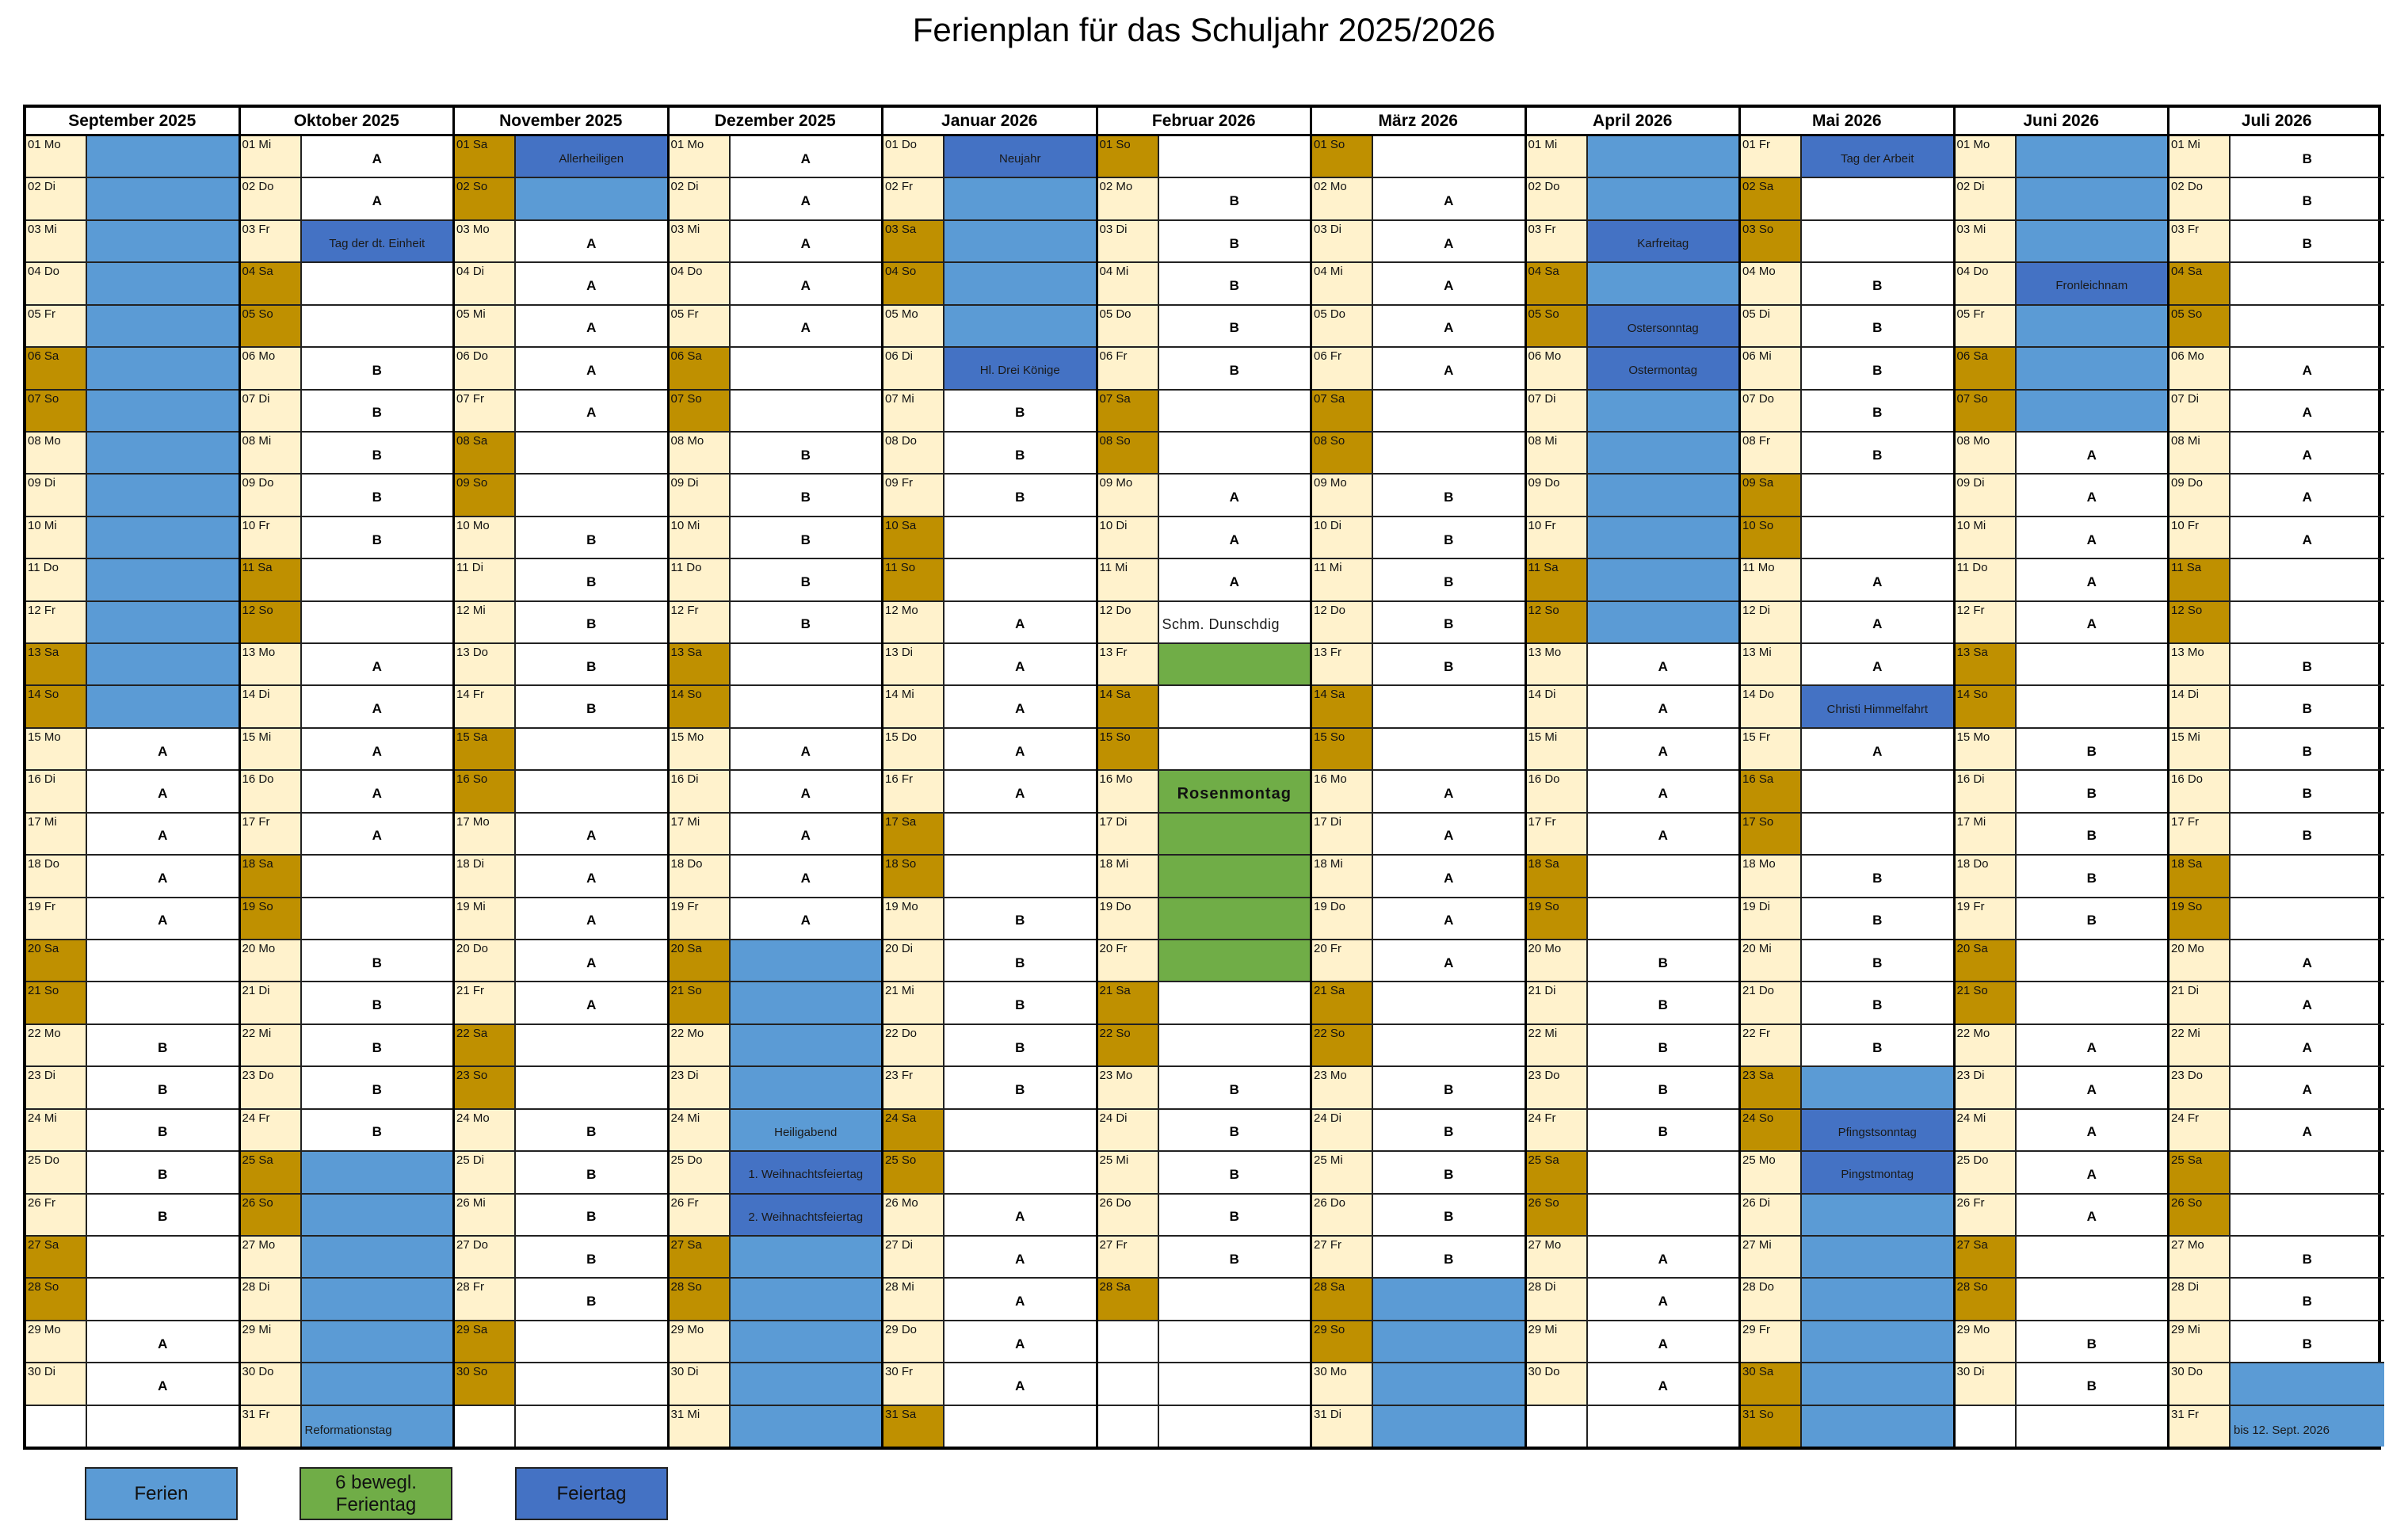 Image resolution: width=2408 pixels, height=1540 pixels. I want to click on day-label: 17 So, so click(1771, 834).